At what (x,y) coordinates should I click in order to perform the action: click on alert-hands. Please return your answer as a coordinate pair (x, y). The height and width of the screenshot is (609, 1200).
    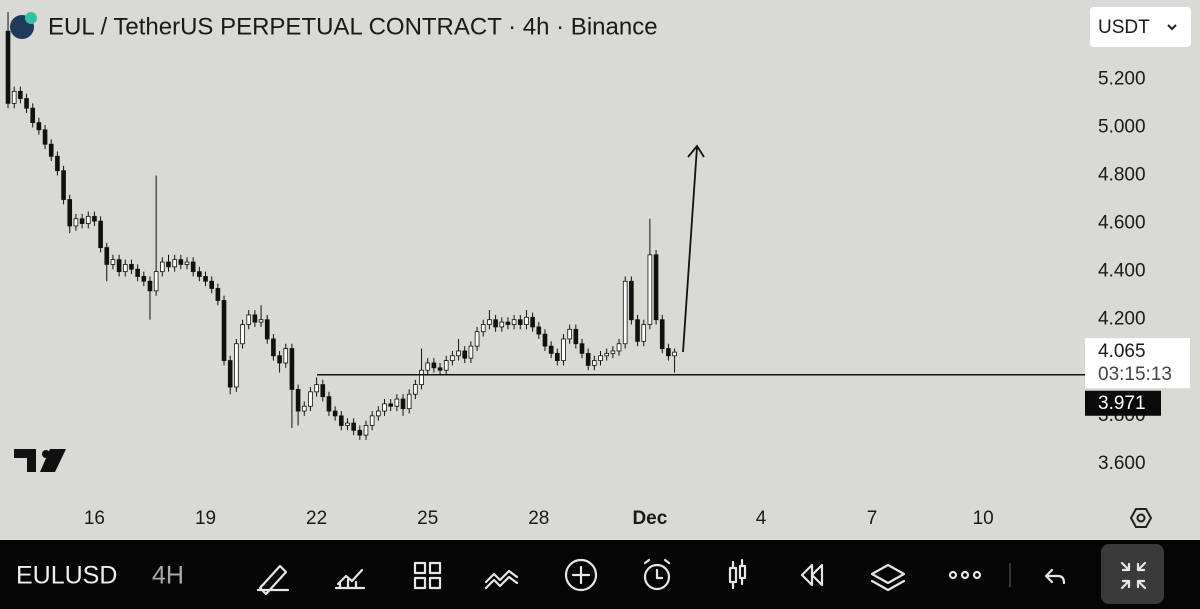
    Looking at the image, I should click on (657, 569).